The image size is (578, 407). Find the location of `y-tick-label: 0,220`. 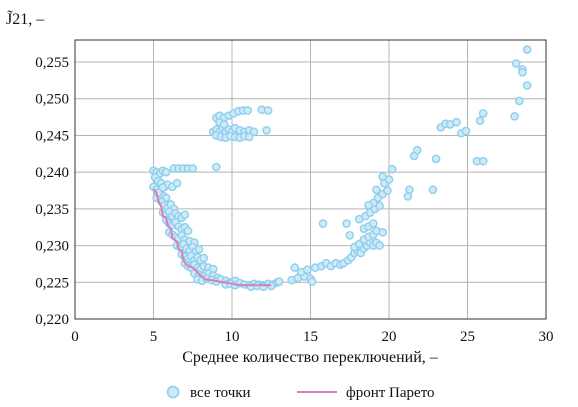

y-tick-label: 0,220 is located at coordinates (52, 320).